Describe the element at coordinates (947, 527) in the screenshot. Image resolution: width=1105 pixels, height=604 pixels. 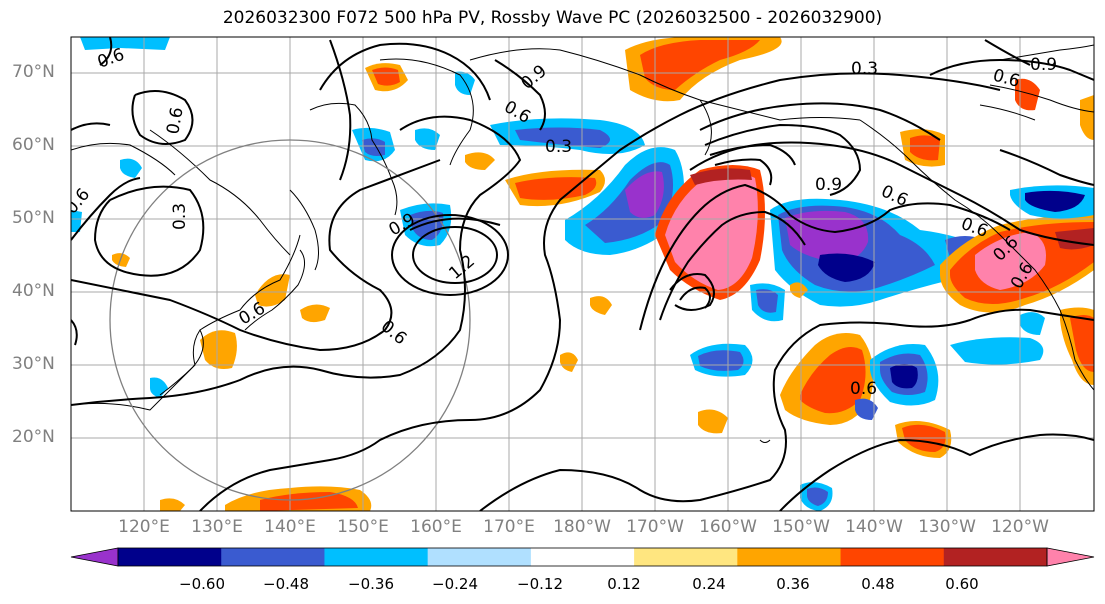
I see `lon-label: 130°W` at that location.